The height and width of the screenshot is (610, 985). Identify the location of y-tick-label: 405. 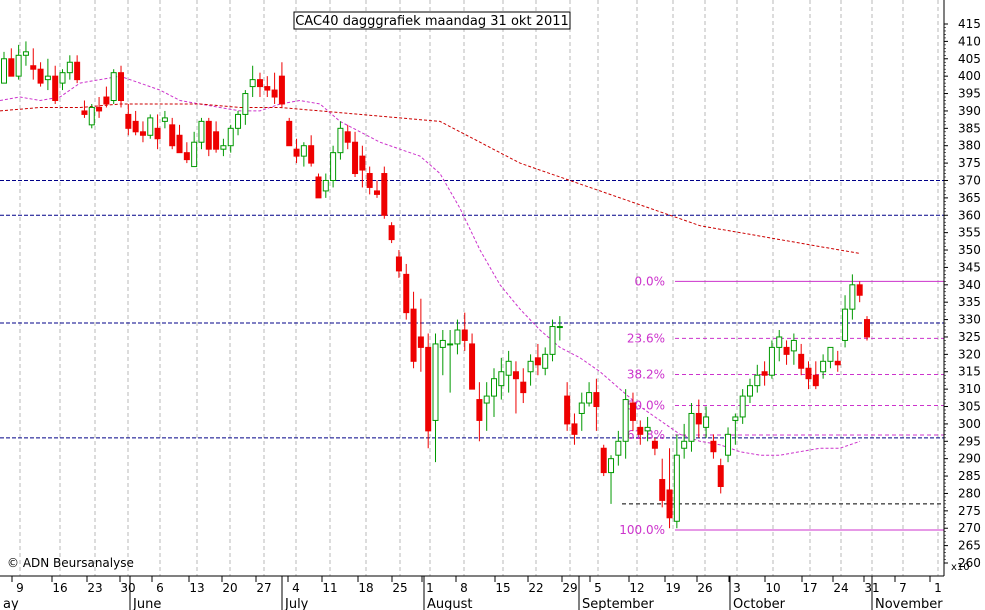
(969, 59).